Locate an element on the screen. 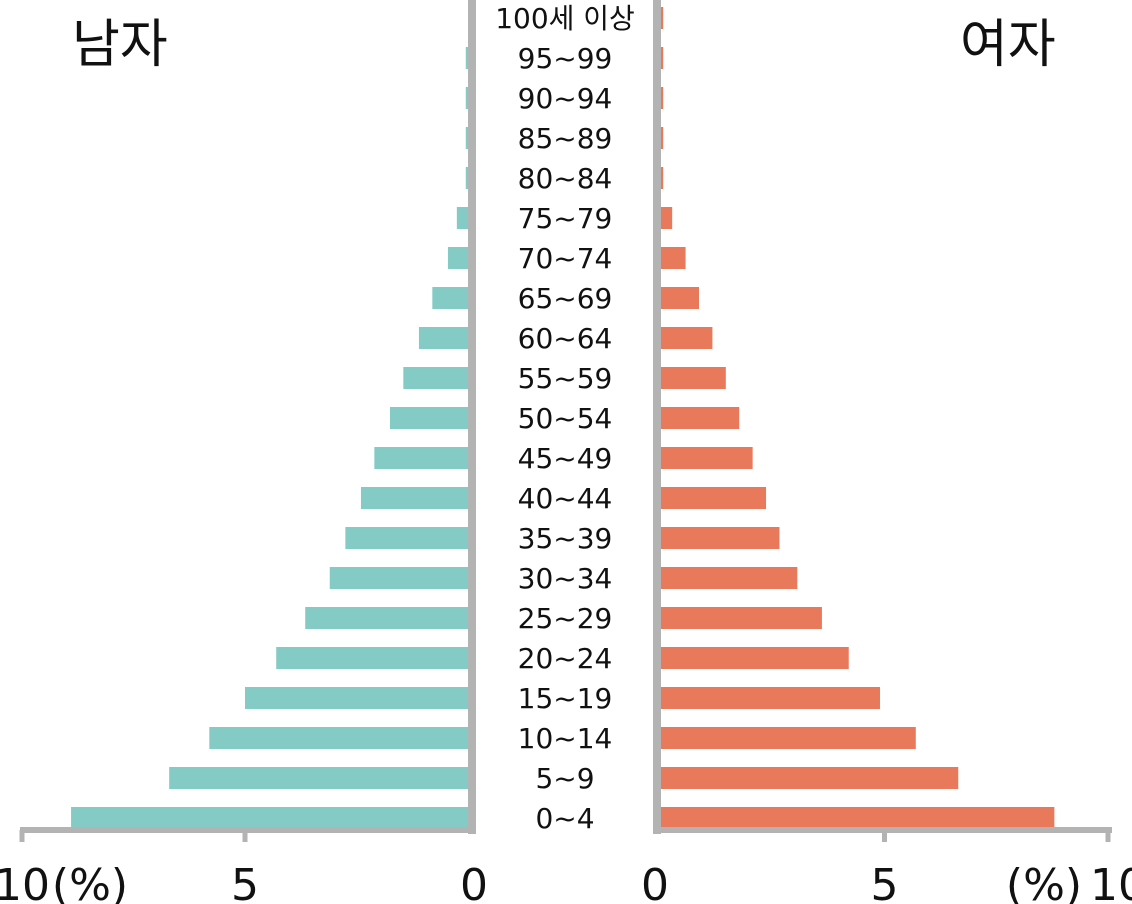 Image resolution: width=1132 pixels, height=904 pixels. female-x-tick-label: 0 is located at coordinates (655, 882).